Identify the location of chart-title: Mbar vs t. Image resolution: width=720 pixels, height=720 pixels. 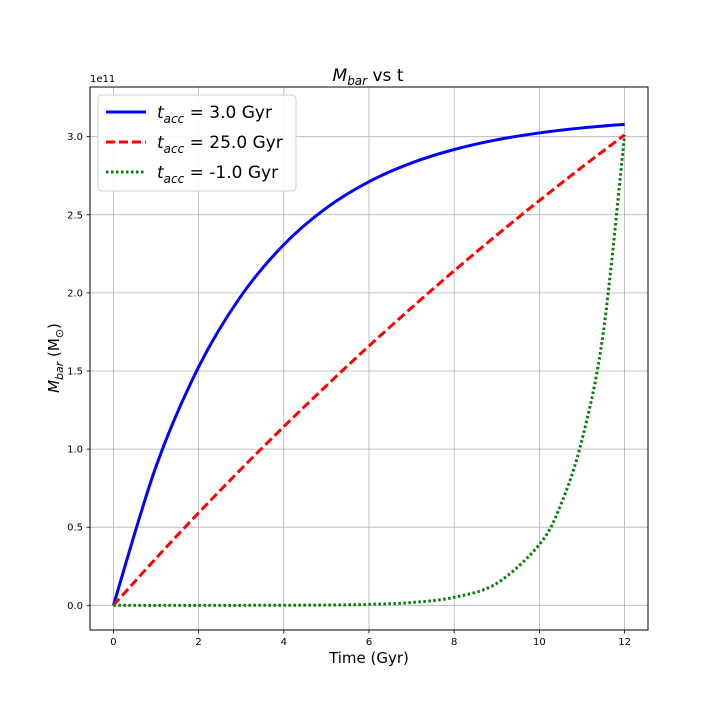
(368, 77).